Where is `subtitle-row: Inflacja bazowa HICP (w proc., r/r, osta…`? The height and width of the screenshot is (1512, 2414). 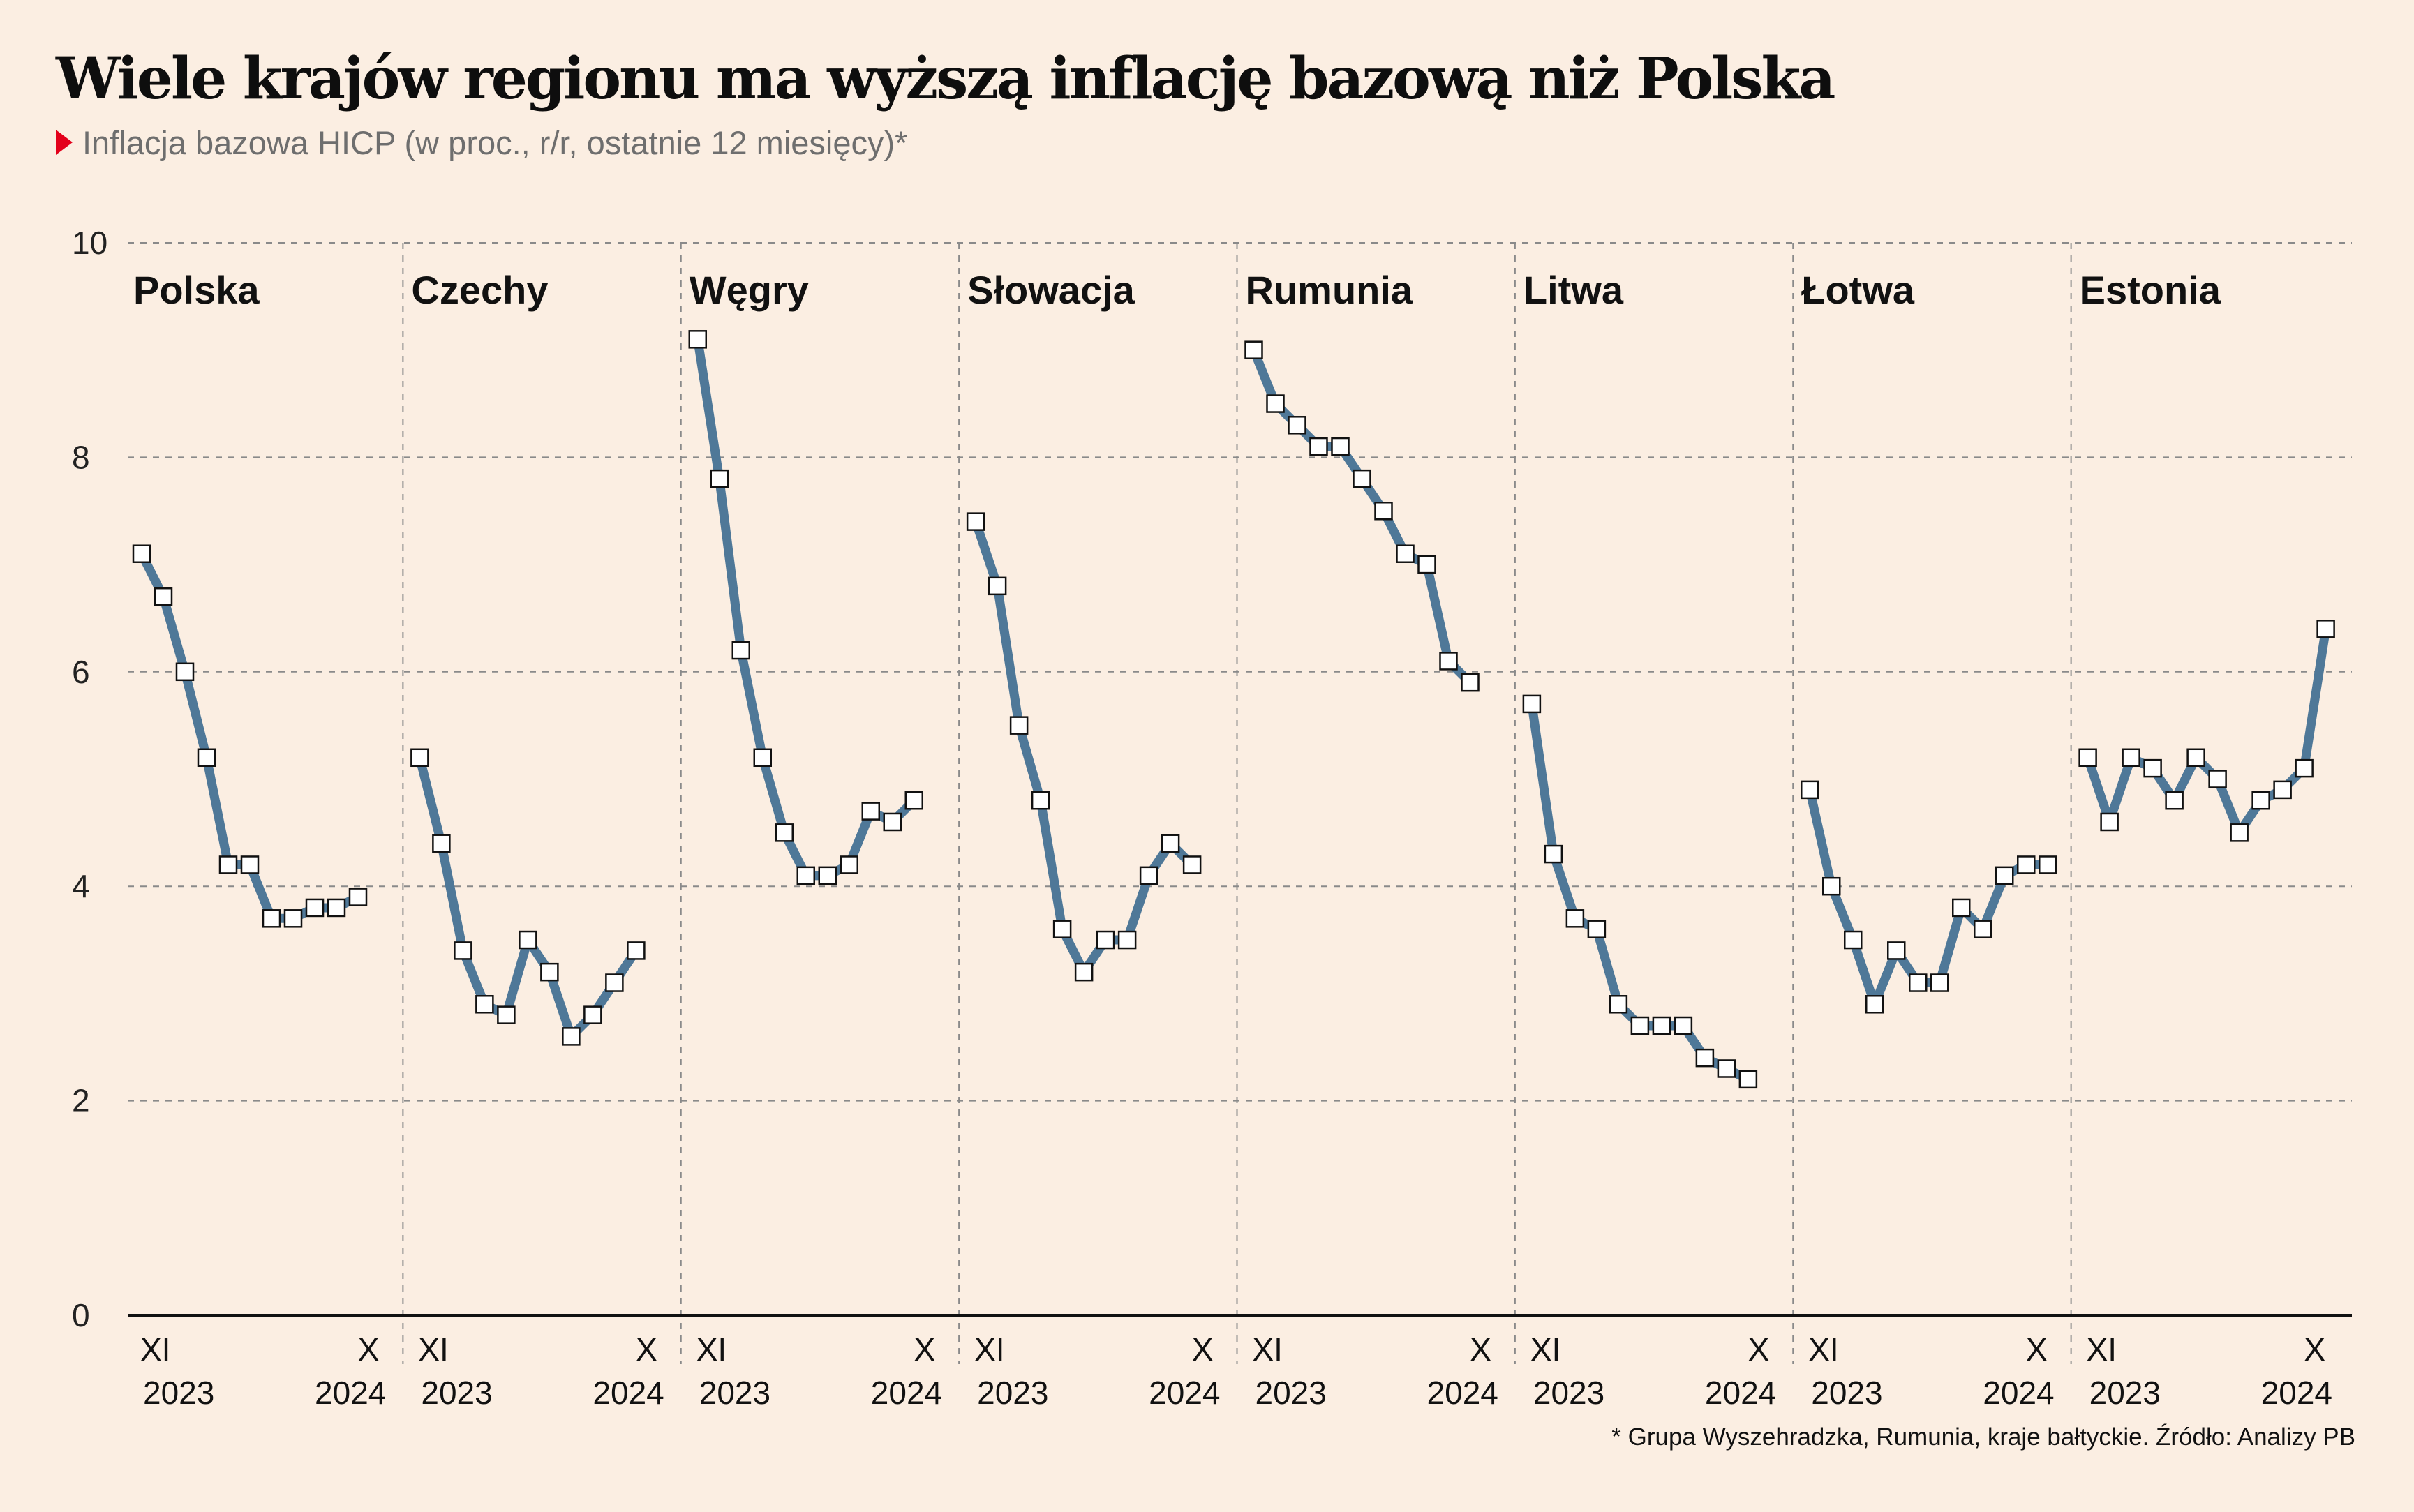
subtitle-row: Inflacja bazowa HICP (w proc., r/r, osta… is located at coordinates (482, 142).